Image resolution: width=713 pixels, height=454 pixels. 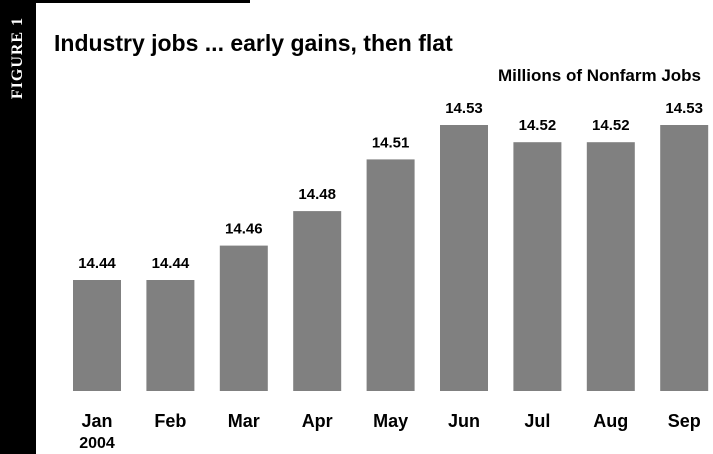 What do you see at coordinates (537, 421) in the screenshot?
I see `category-label: Jul` at bounding box center [537, 421].